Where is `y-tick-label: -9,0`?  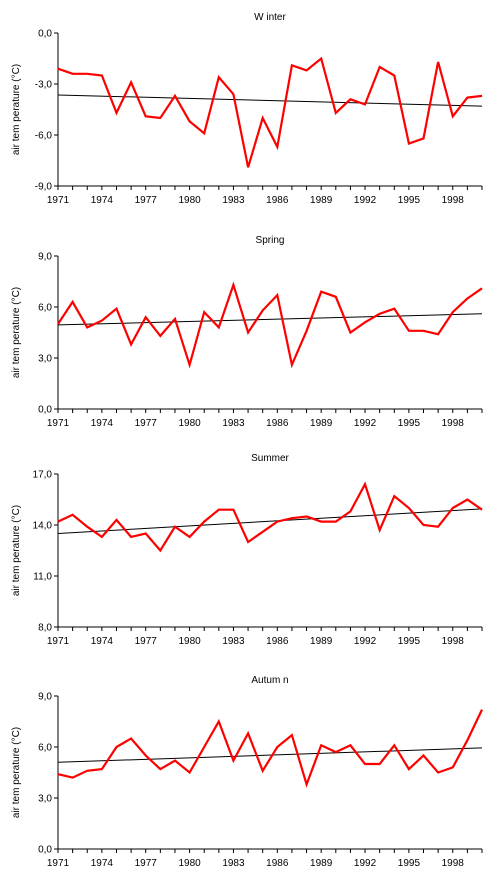
y-tick-label: -9,0 is located at coordinates (44, 187).